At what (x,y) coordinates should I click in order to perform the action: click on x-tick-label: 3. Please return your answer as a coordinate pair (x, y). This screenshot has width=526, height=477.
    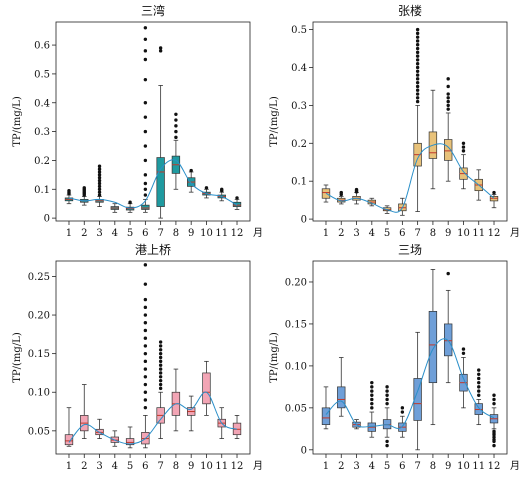
    Looking at the image, I should click on (99, 233).